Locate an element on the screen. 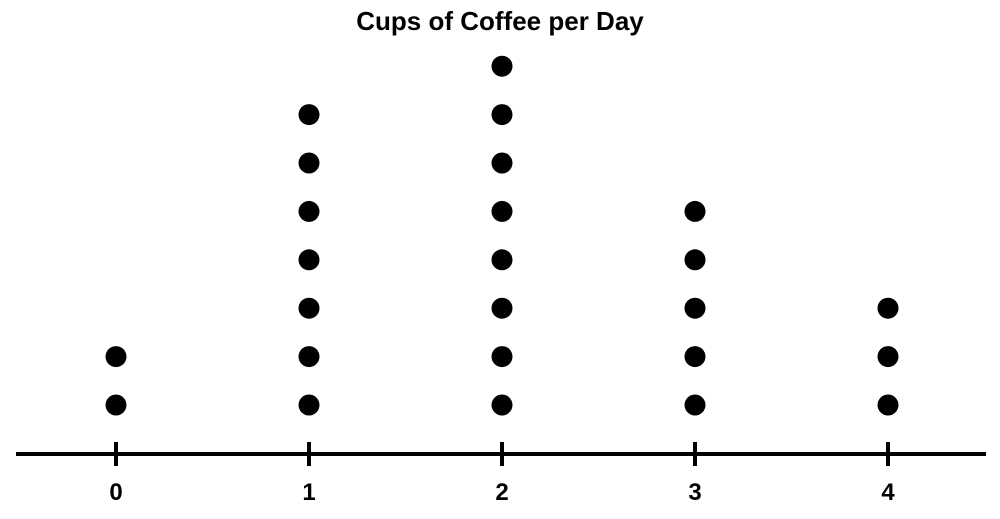  chart-title: Cups of Coffee per Day is located at coordinates (500, 21).